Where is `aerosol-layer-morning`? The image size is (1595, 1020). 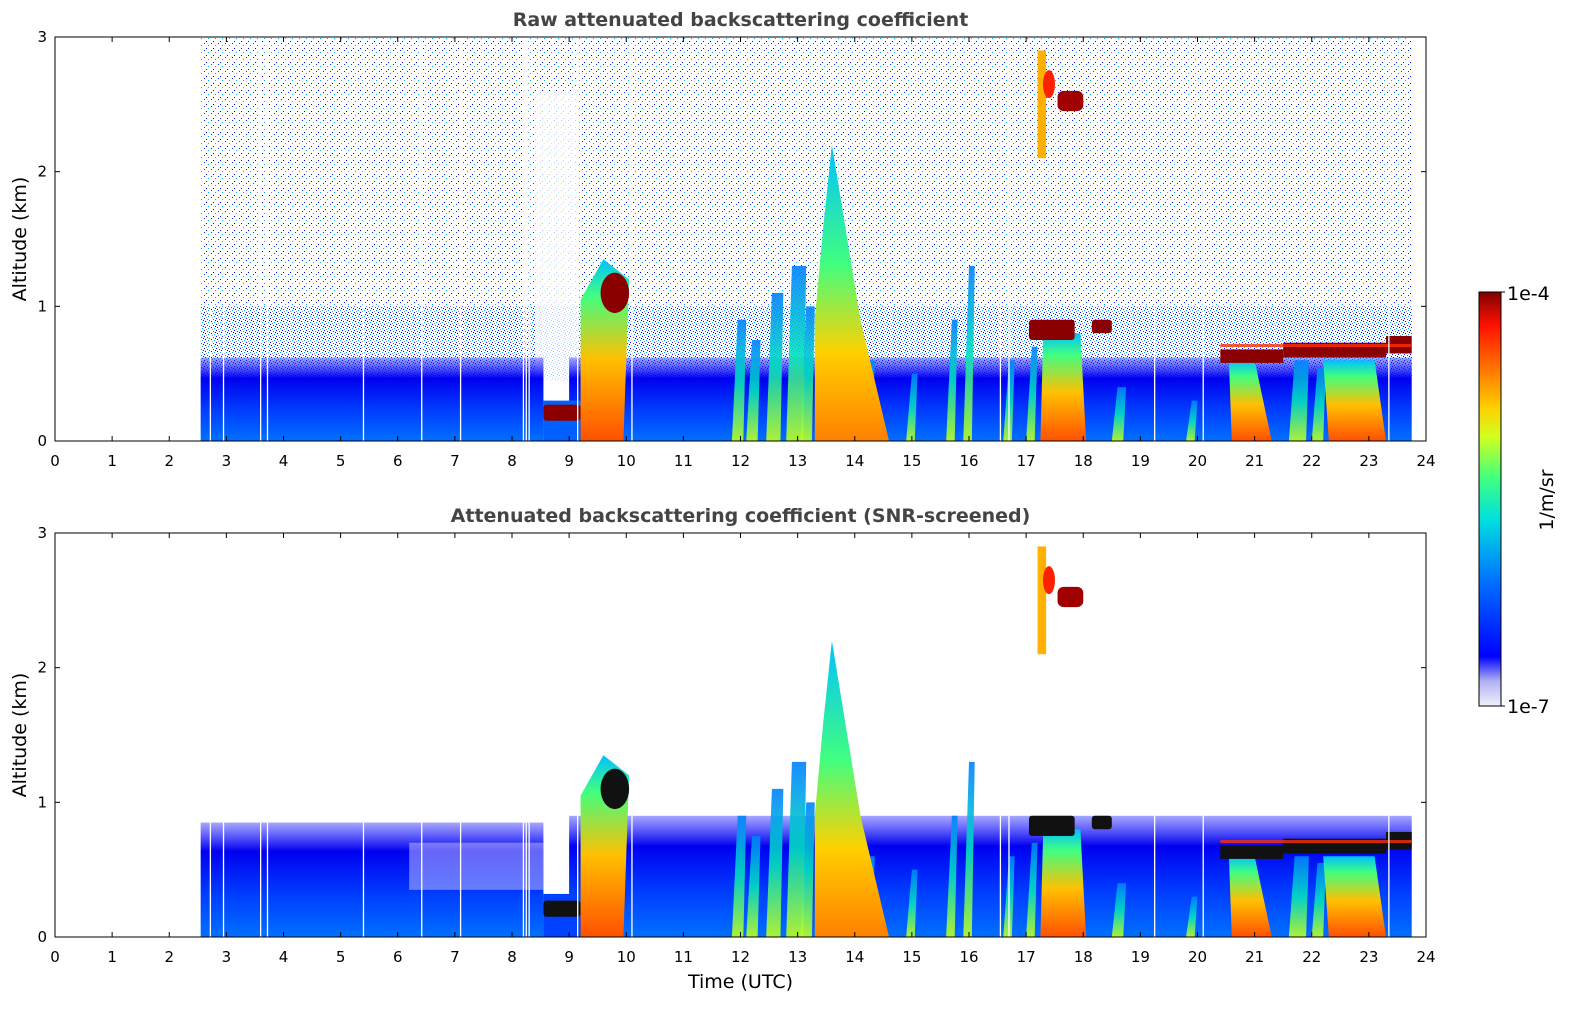
aerosol-layer-morning is located at coordinates (372, 399).